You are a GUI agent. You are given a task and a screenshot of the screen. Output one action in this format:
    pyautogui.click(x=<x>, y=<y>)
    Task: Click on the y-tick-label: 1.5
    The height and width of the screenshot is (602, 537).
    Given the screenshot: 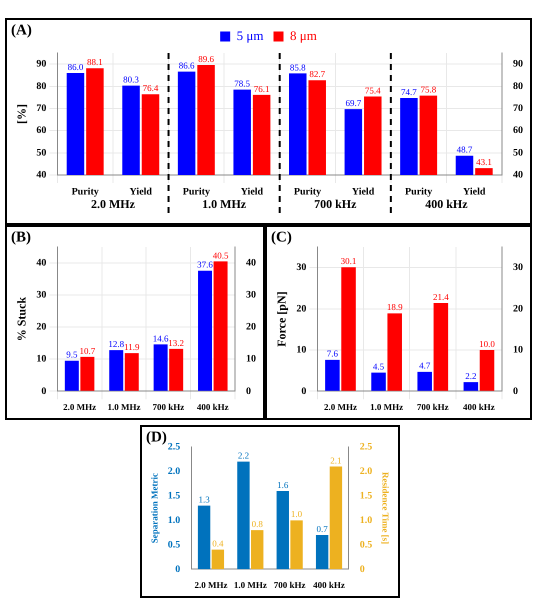 What is the action you would take?
    pyautogui.click(x=174, y=496)
    